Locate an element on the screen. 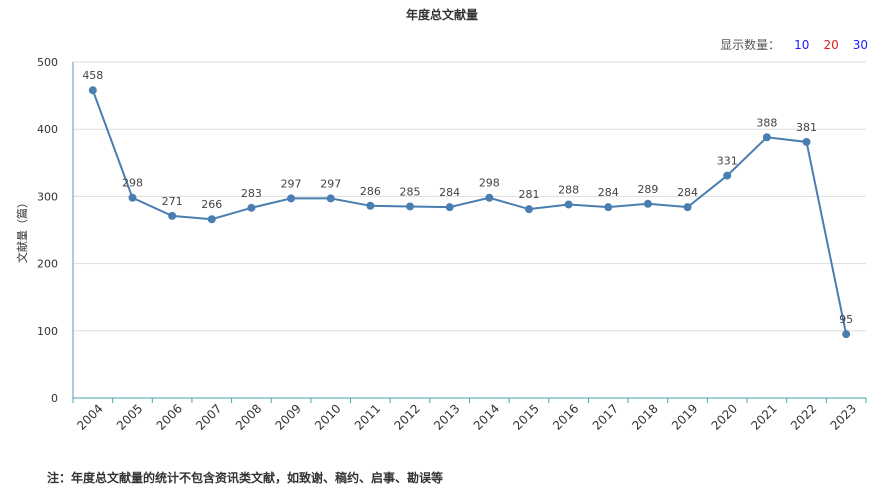 Image resolution: width=884 pixels, height=499 pixels. count-option-20: 20 is located at coordinates (831, 44).